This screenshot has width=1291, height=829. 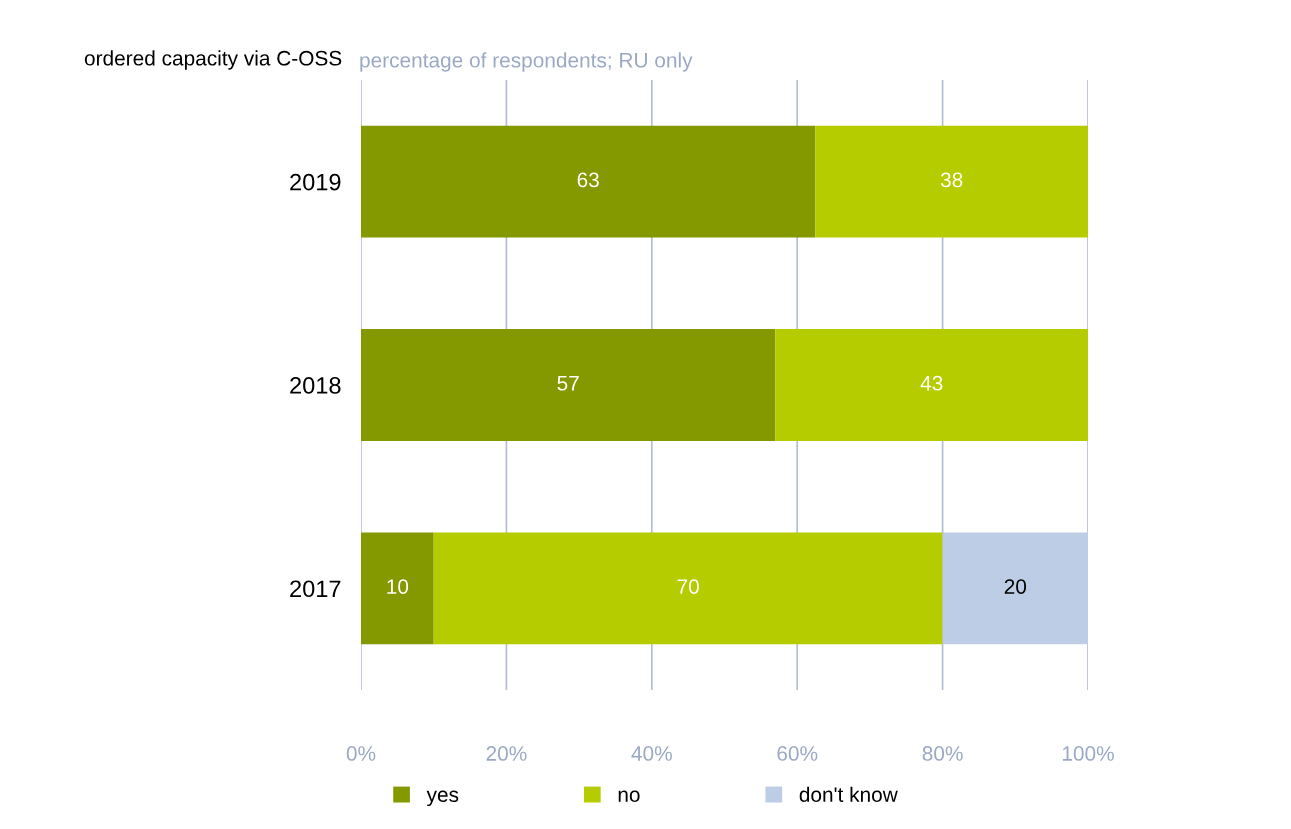 What do you see at coordinates (213, 60) in the screenshot?
I see `chart-title: ordered capacity via C-OSS` at bounding box center [213, 60].